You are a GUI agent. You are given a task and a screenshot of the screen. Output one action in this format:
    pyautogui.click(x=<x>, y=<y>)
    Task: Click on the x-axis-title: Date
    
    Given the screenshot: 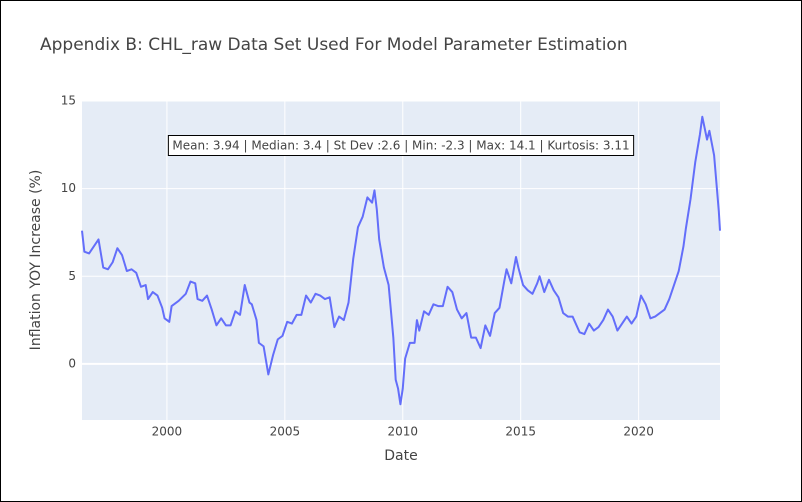 What is the action you would take?
    pyautogui.click(x=400, y=456)
    